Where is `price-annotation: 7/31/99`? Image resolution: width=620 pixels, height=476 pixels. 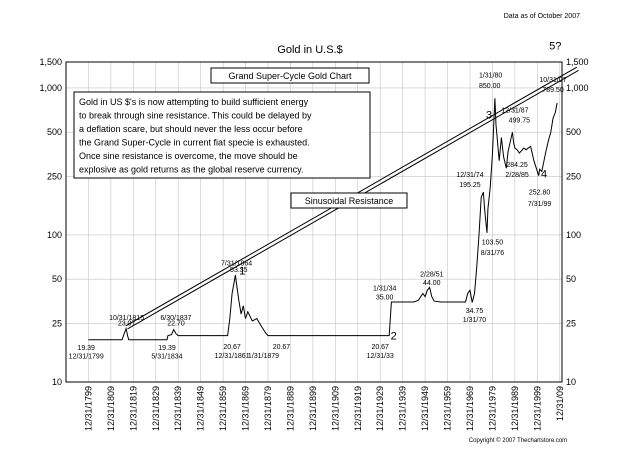 price-annotation: 7/31/99 is located at coordinates (539, 204).